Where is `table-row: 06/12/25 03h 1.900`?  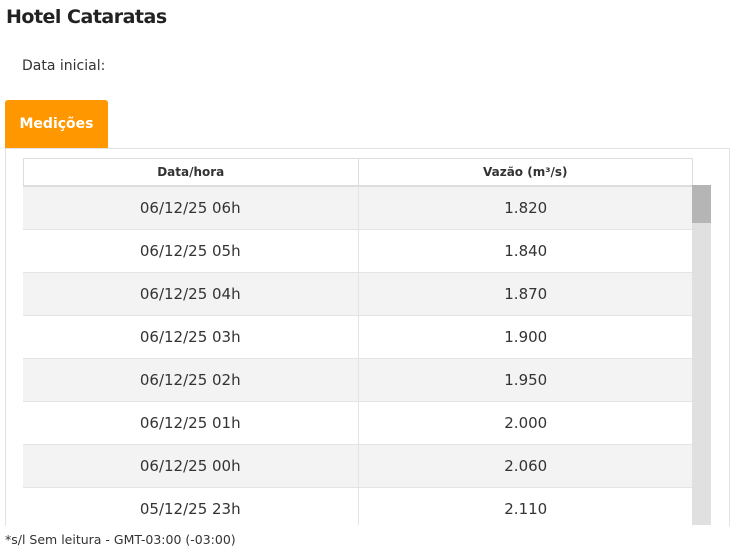 table-row: 06/12/25 03h 1.900 is located at coordinates (358, 337).